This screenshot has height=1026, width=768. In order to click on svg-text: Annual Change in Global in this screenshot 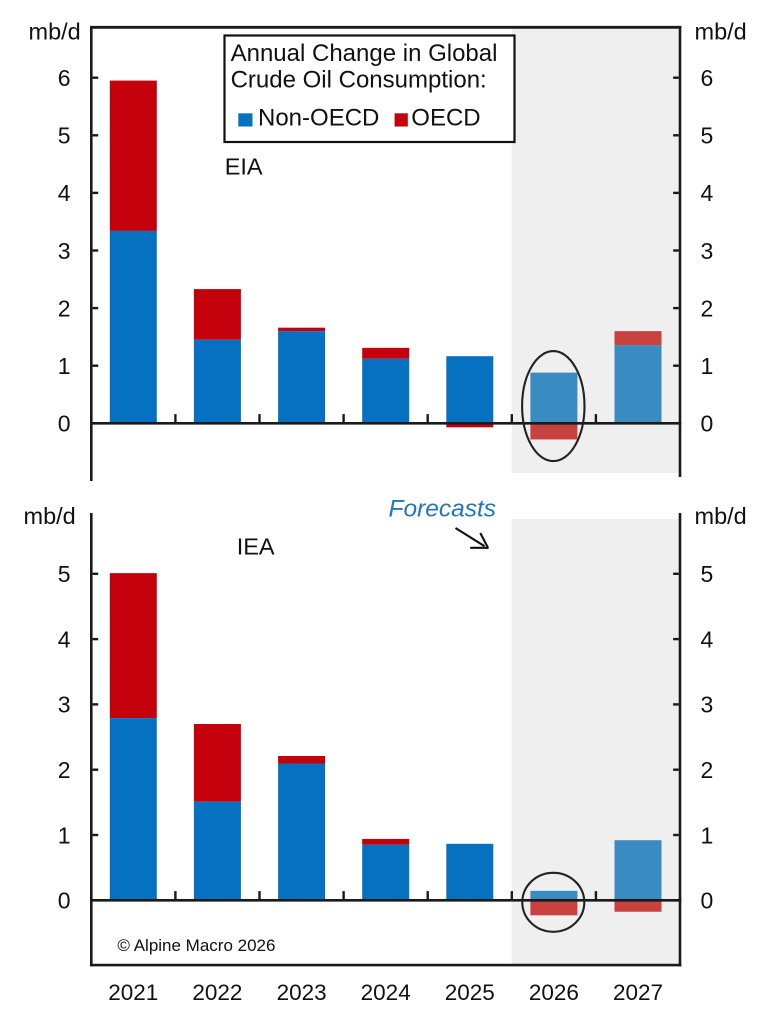, I will do `click(364, 53)`.